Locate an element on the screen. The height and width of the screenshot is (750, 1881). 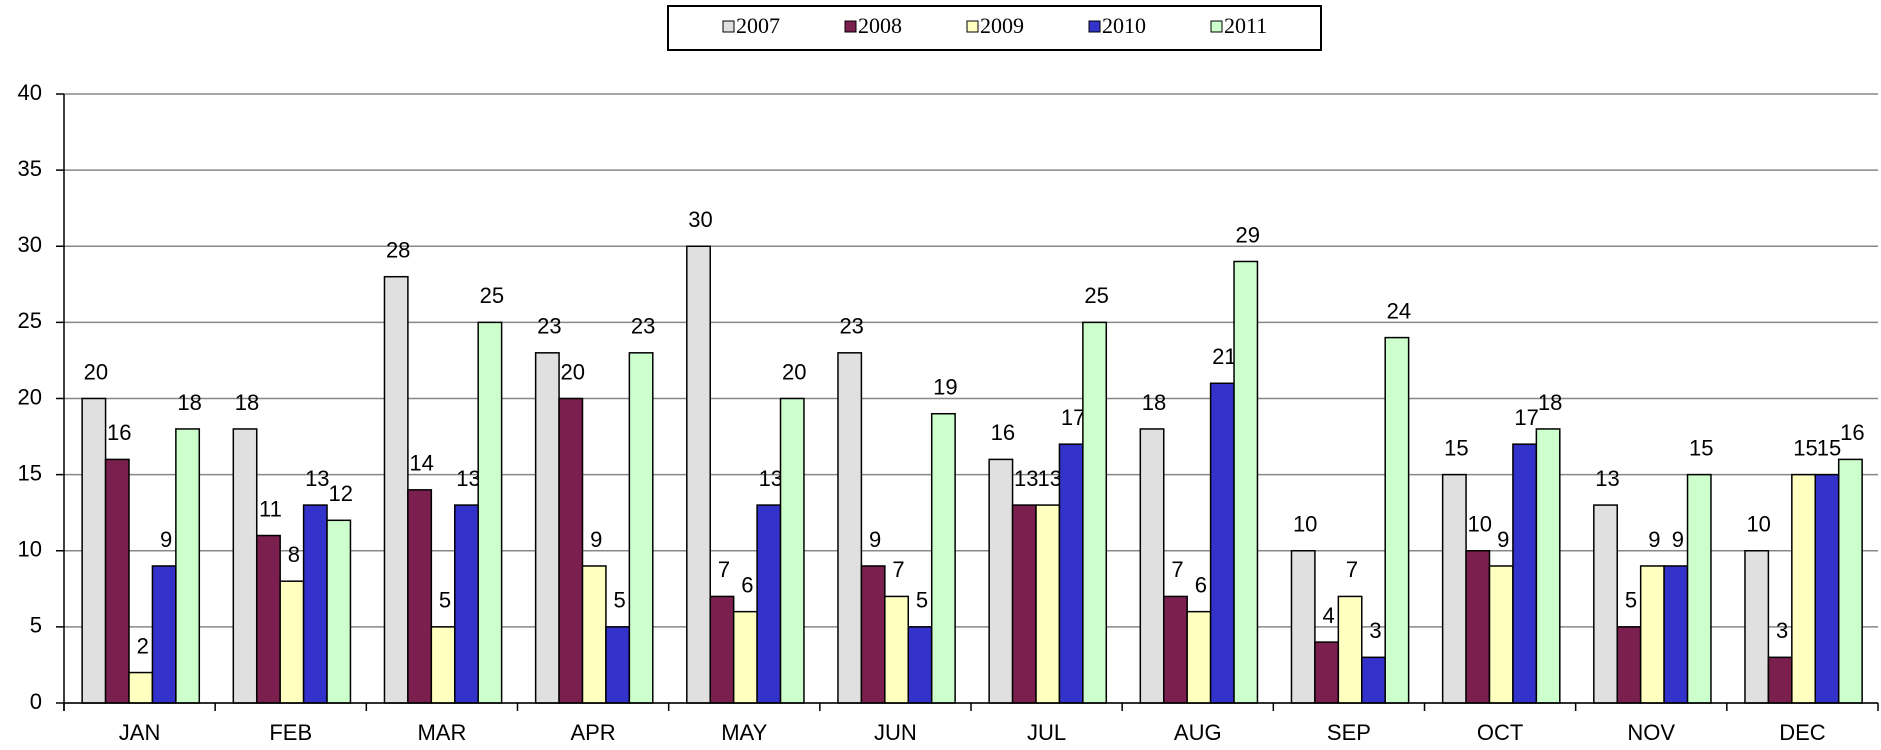
y-tick-label: 0 is located at coordinates (36, 701).